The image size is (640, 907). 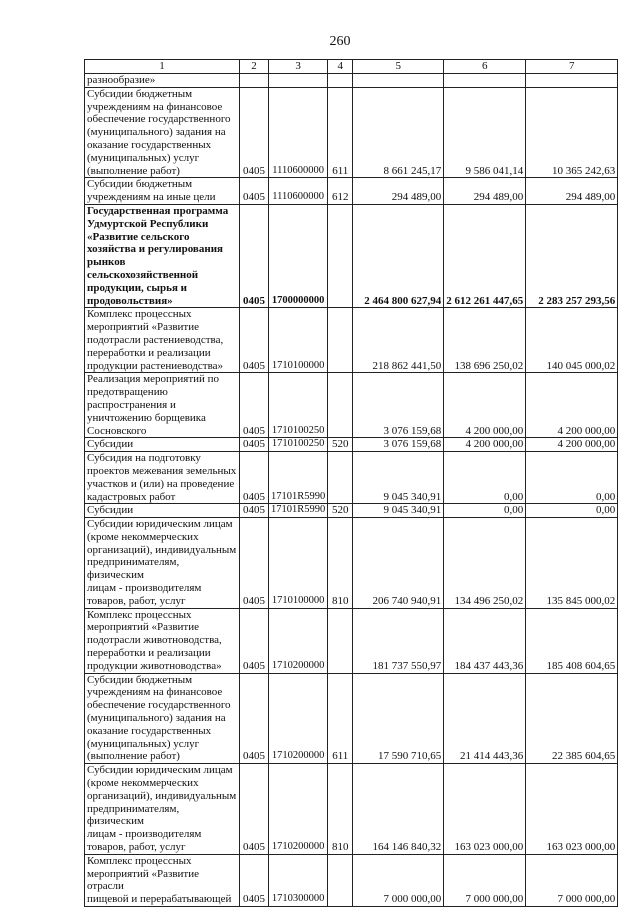 What do you see at coordinates (156, 132) in the screenshot?
I see `description-line: (муниципального) задания на` at bounding box center [156, 132].